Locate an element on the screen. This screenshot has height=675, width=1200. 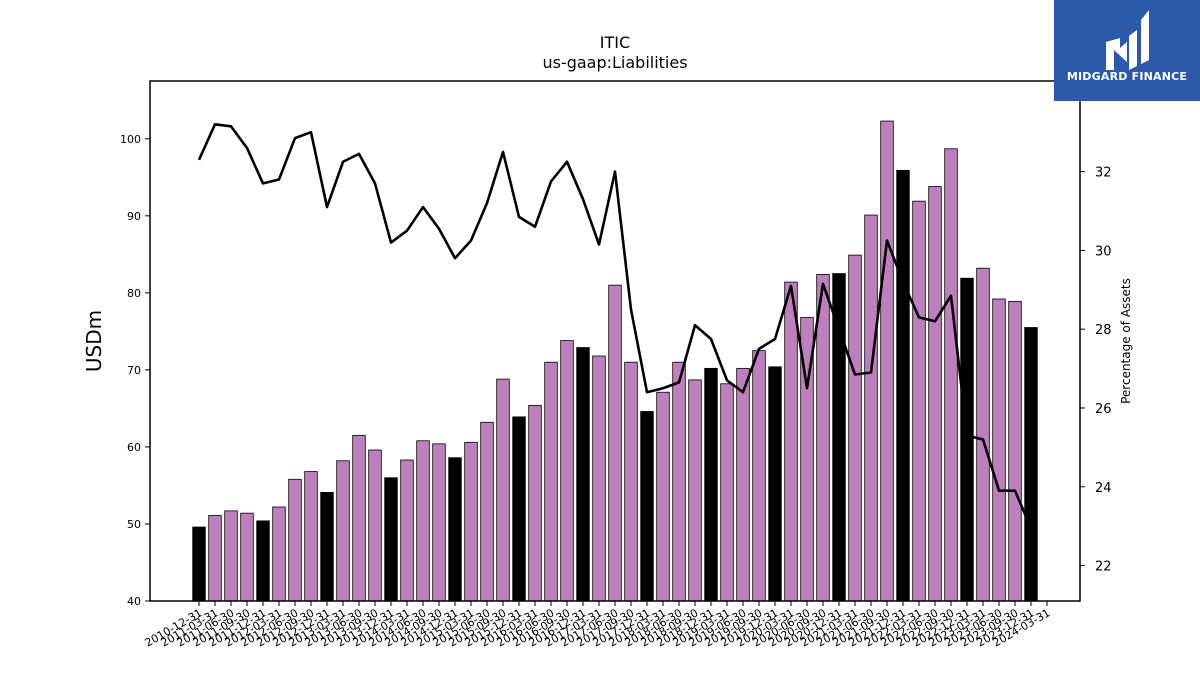
y2-tick-label: 32 is located at coordinates (1103, 173).